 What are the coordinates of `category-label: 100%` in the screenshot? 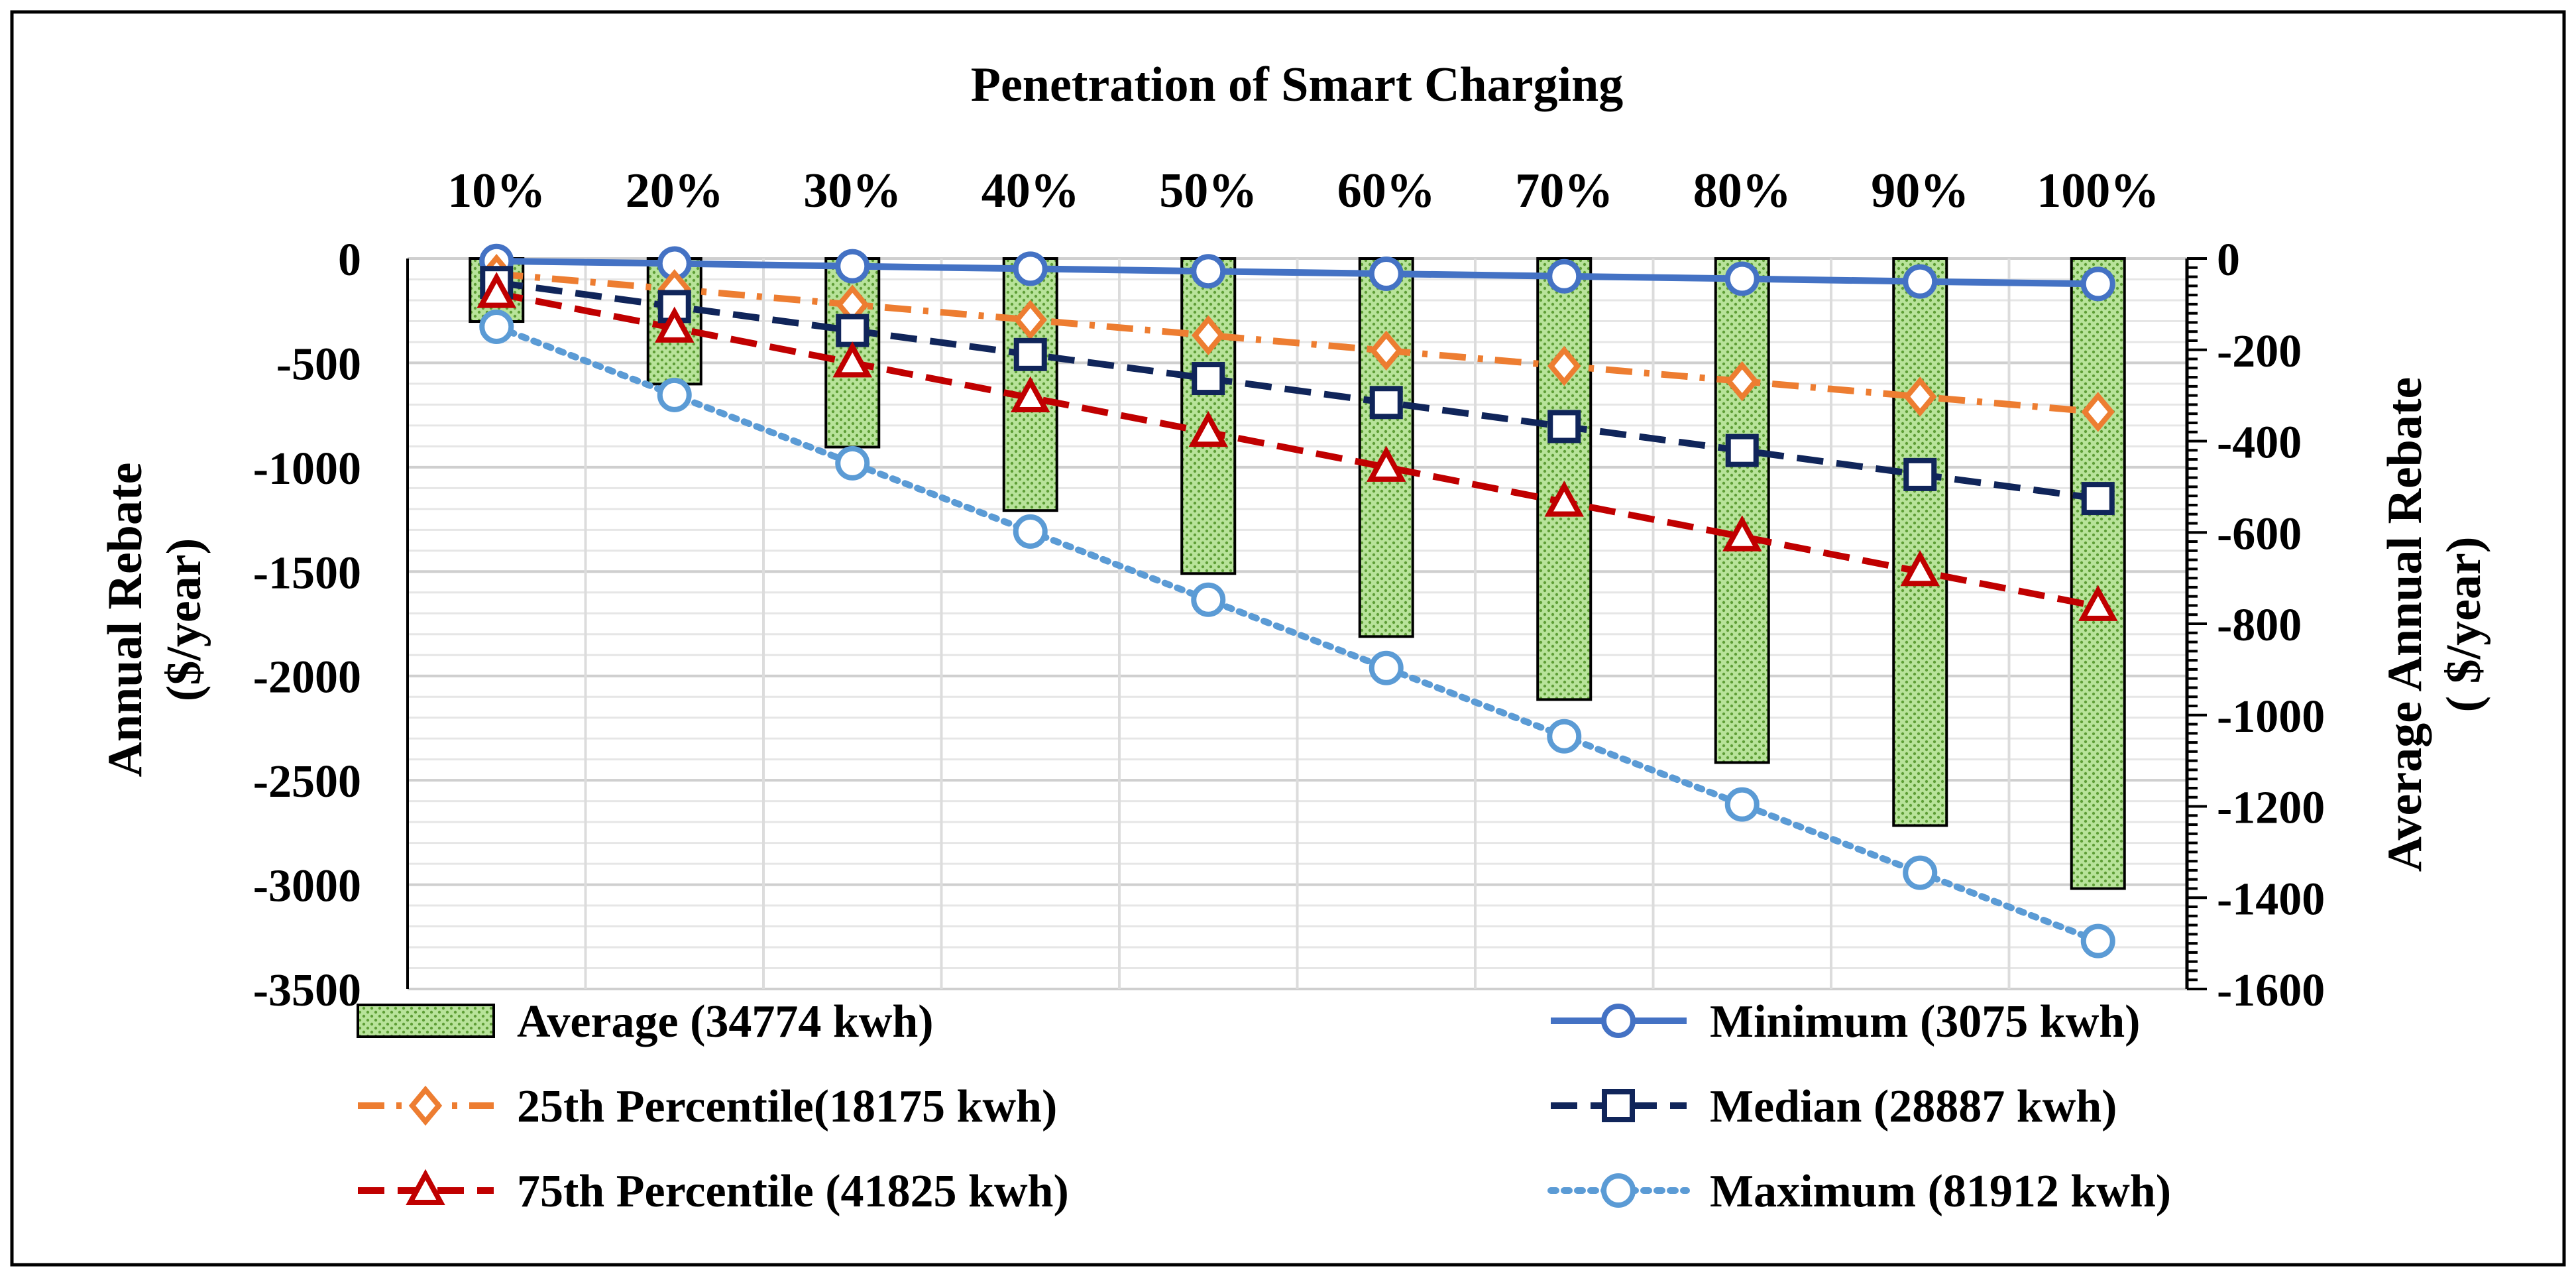 It's located at (2098, 191).